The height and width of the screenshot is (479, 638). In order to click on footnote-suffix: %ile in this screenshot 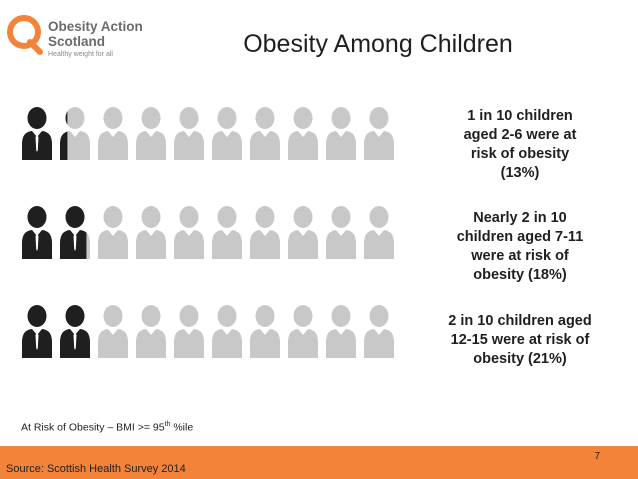, I will do `click(182, 427)`.